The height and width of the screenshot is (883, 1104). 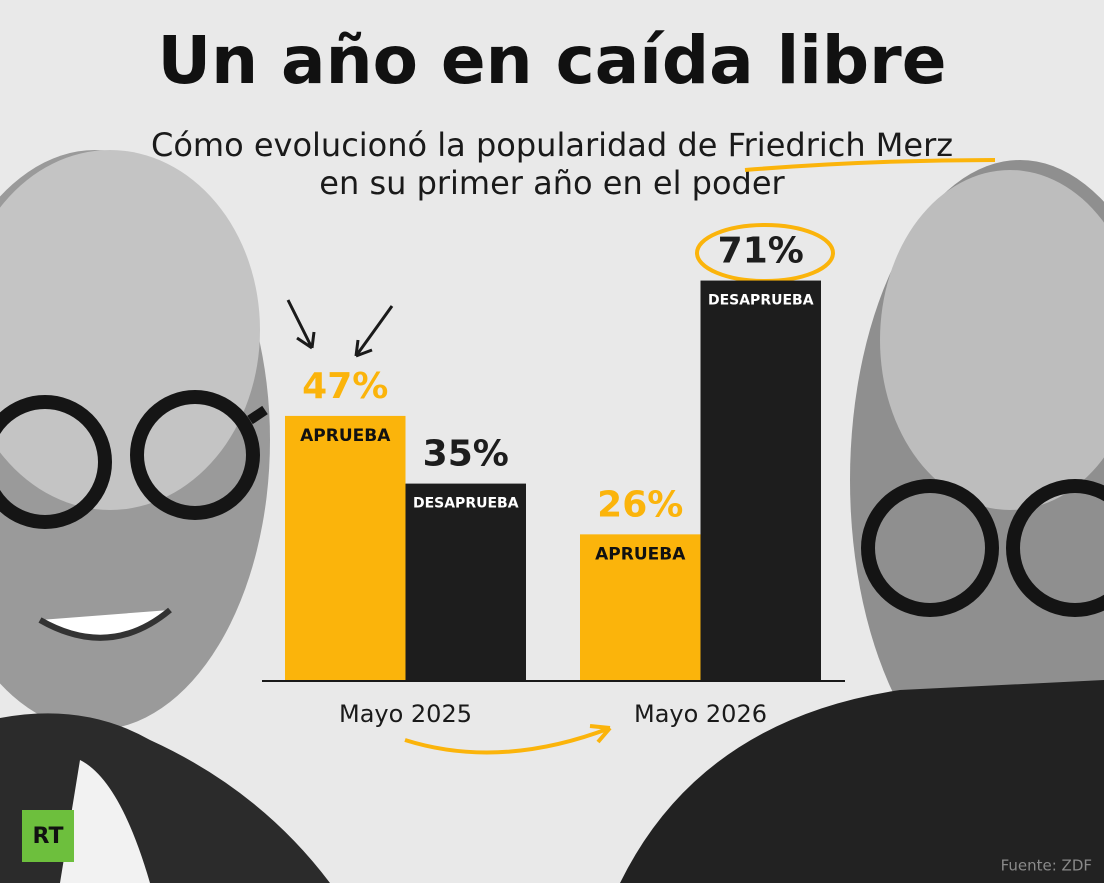 What do you see at coordinates (405, 714) in the screenshot?
I see `x-tick-label: Mayo 2025` at bounding box center [405, 714].